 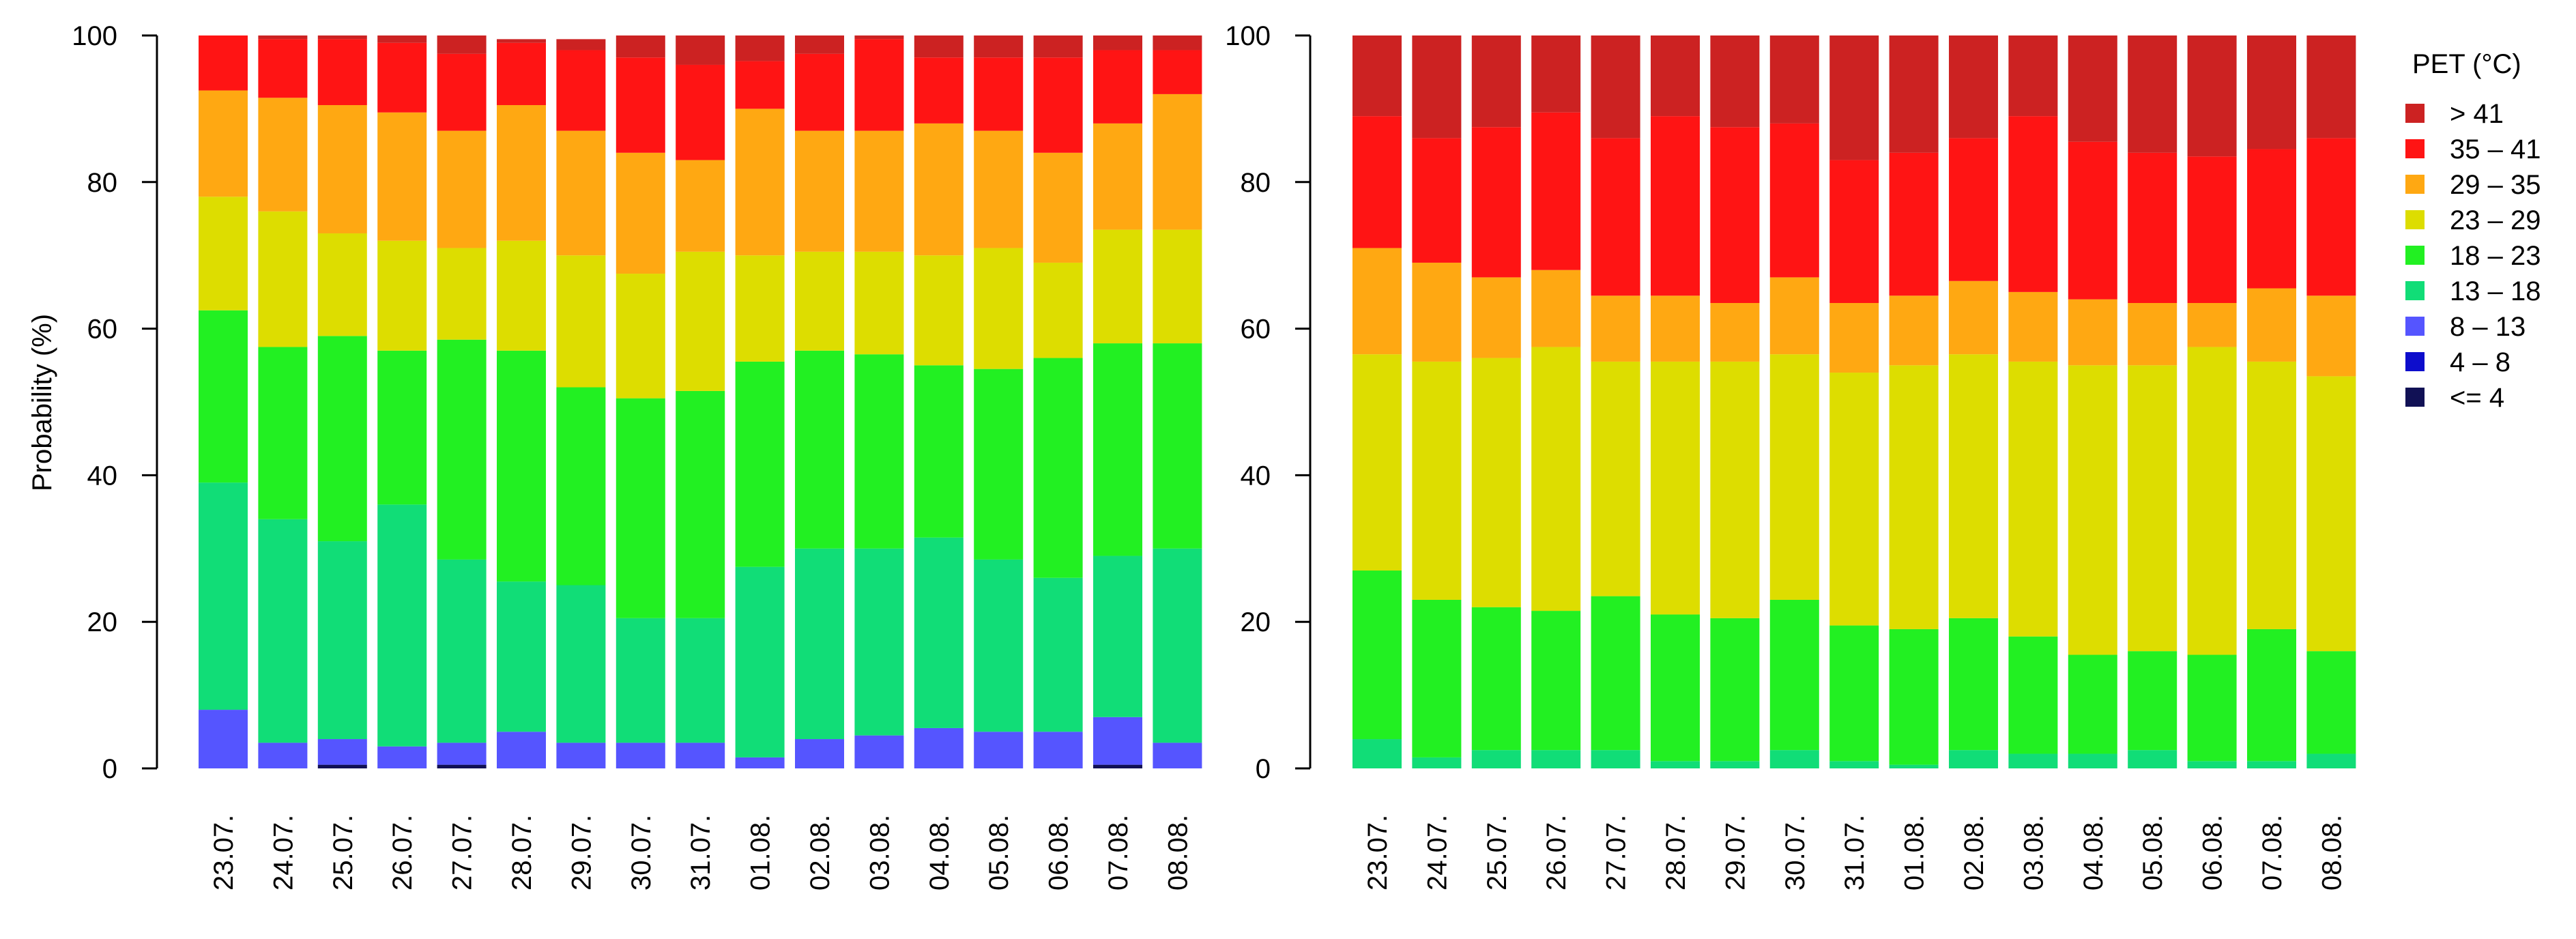 I want to click on y-tick-label-right: 0, so click(x=1263, y=769).